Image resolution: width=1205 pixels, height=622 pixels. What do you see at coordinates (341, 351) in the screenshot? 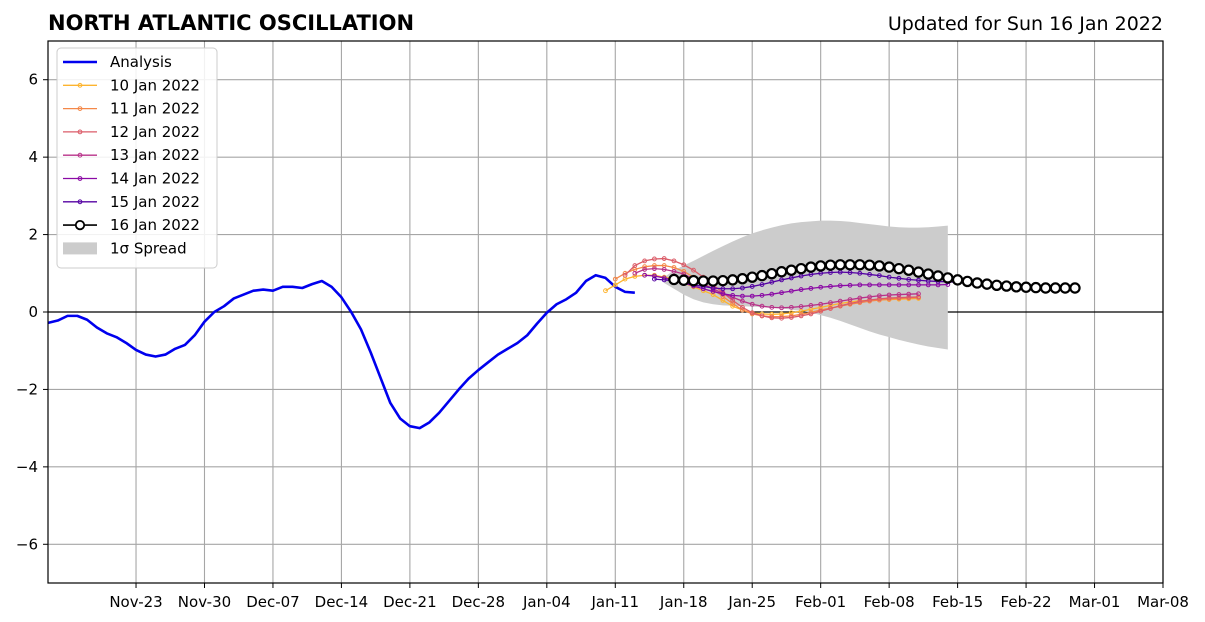
I see `series-analysis-line` at bounding box center [341, 351].